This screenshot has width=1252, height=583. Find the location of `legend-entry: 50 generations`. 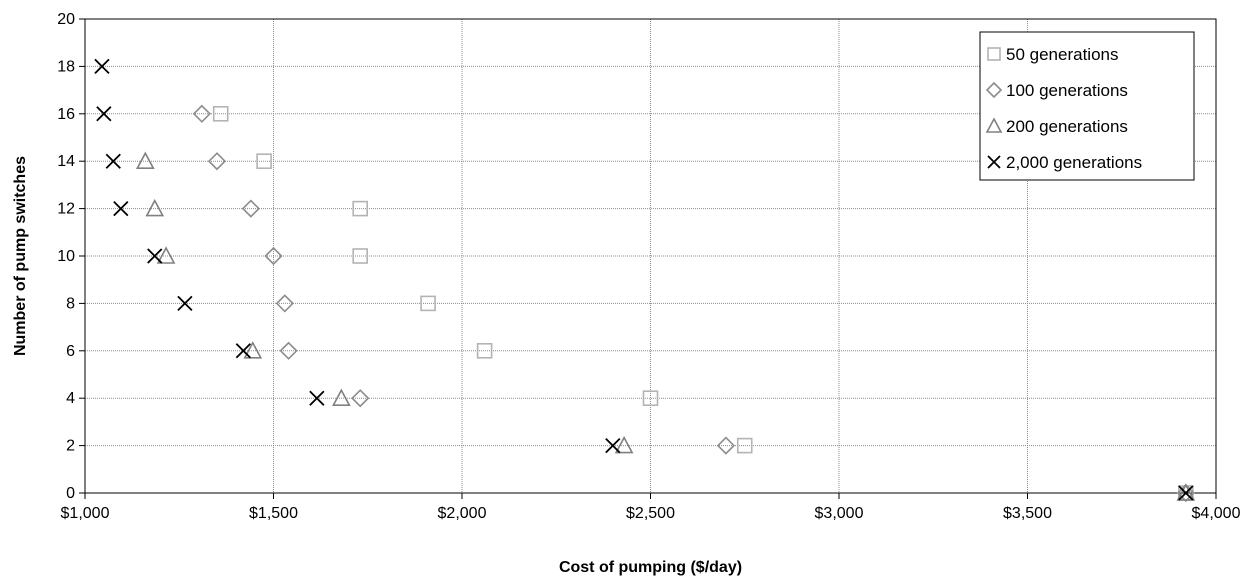

legend-entry: 50 generations is located at coordinates (1052, 54).